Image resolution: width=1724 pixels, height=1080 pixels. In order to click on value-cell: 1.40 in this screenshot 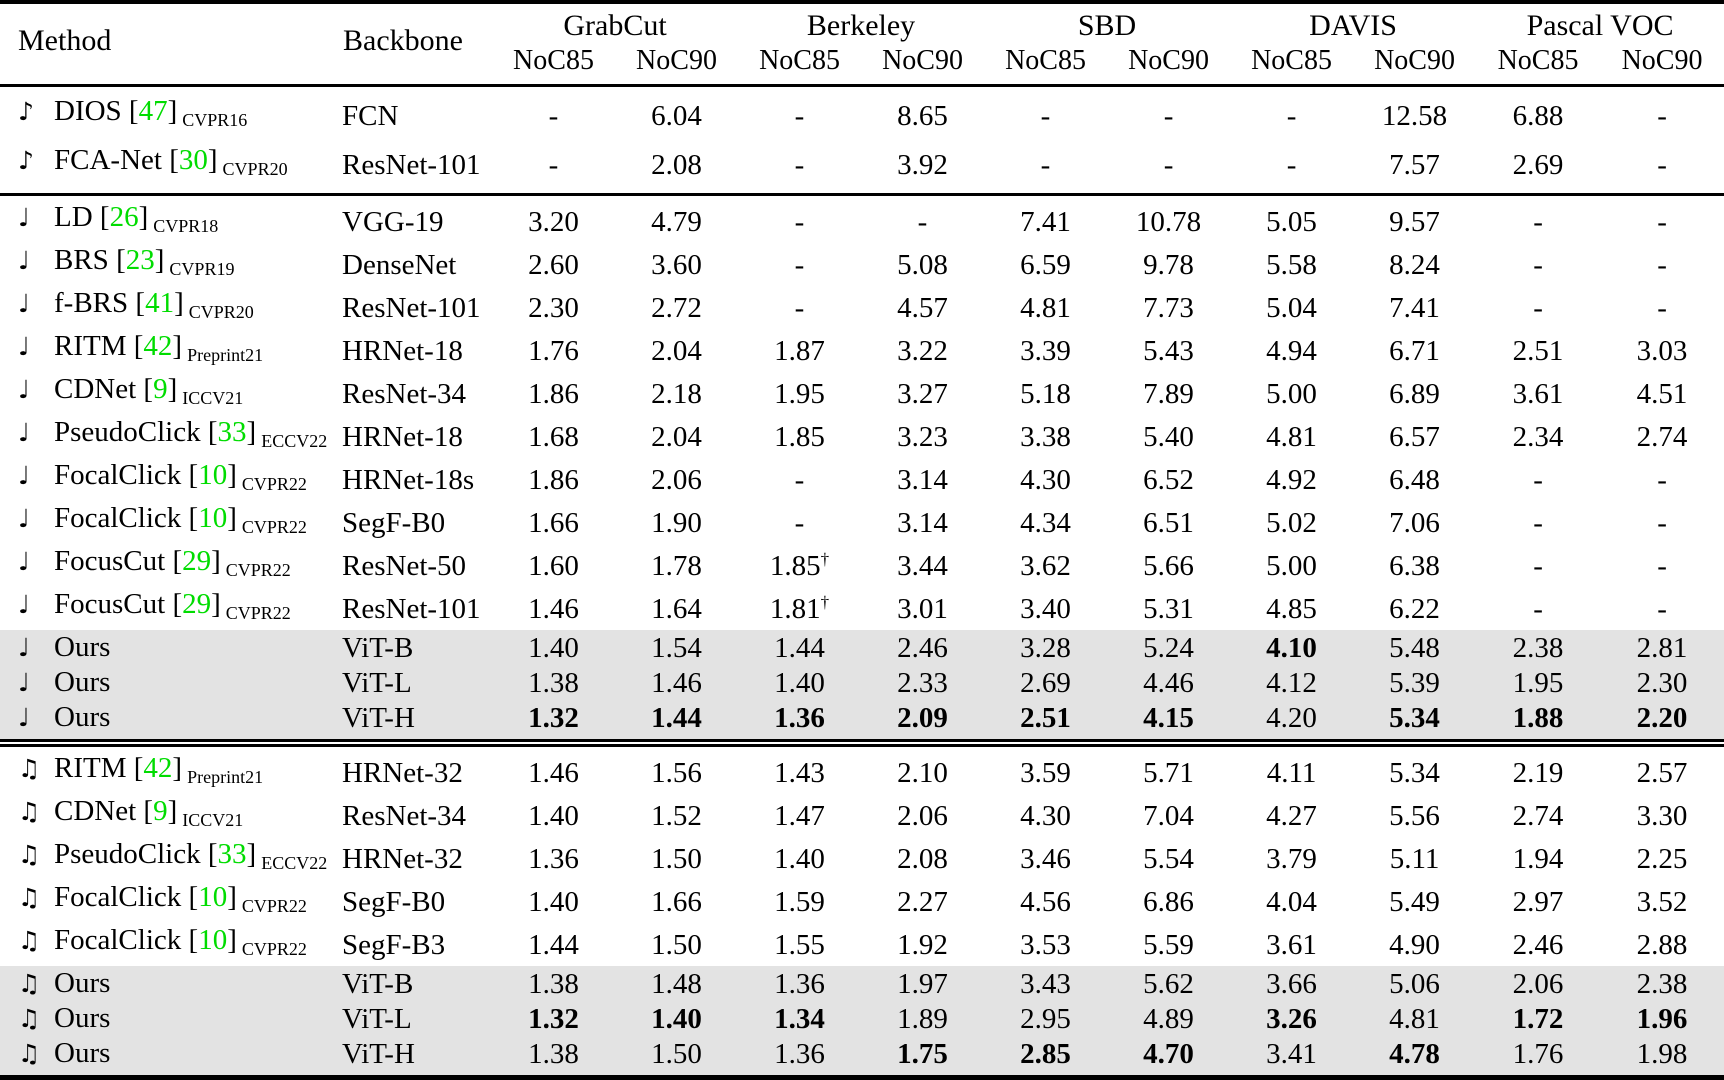, I will do `click(677, 1018)`.